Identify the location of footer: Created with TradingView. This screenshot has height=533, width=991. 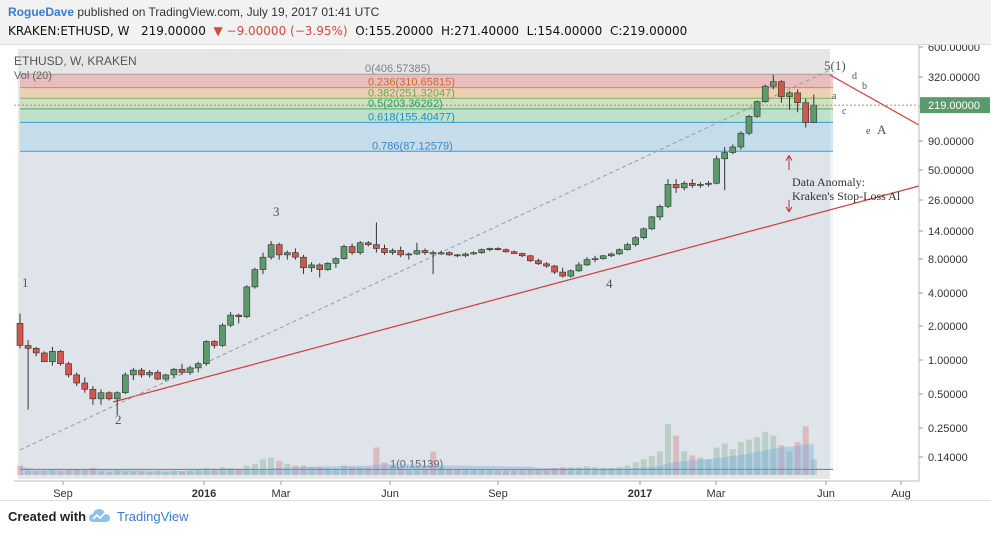
(495, 516).